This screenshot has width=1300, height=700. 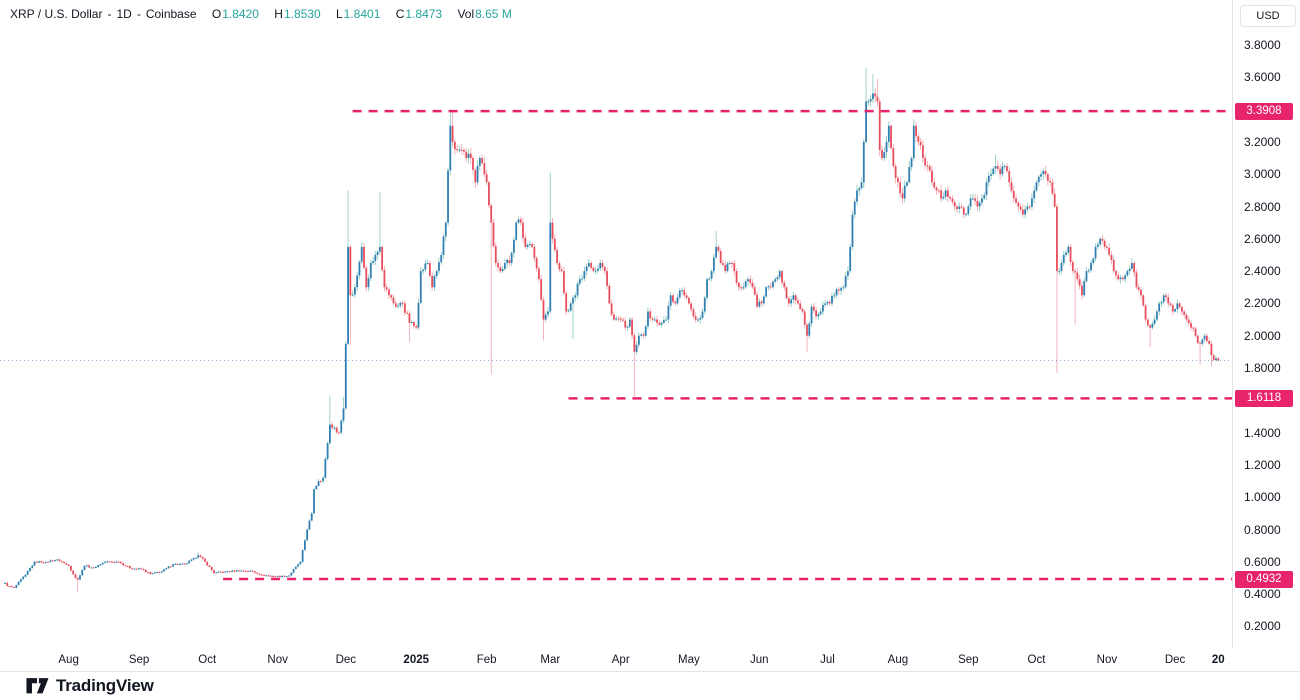 I want to click on price-tick-label: 2.8000, so click(x=1262, y=206).